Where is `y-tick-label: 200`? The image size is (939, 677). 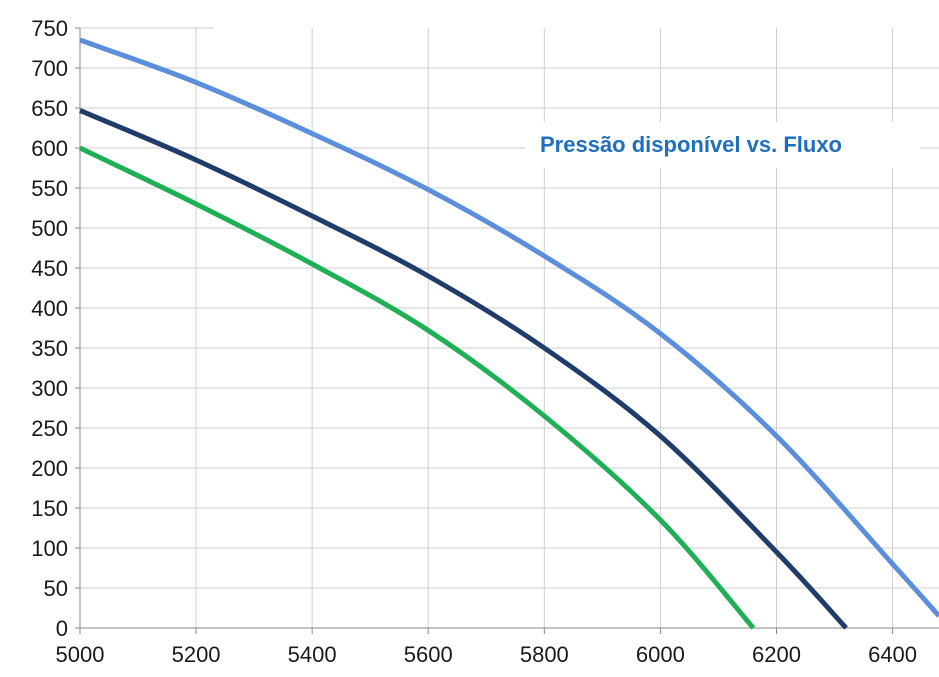 y-tick-label: 200 is located at coordinates (49, 468).